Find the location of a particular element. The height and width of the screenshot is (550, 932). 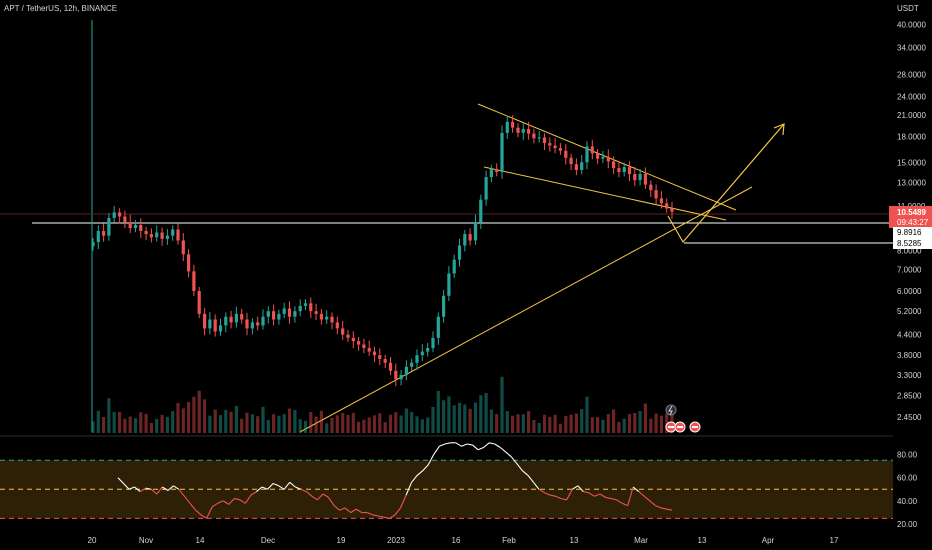

price-tick-label: 15.0000 is located at coordinates (911, 162).